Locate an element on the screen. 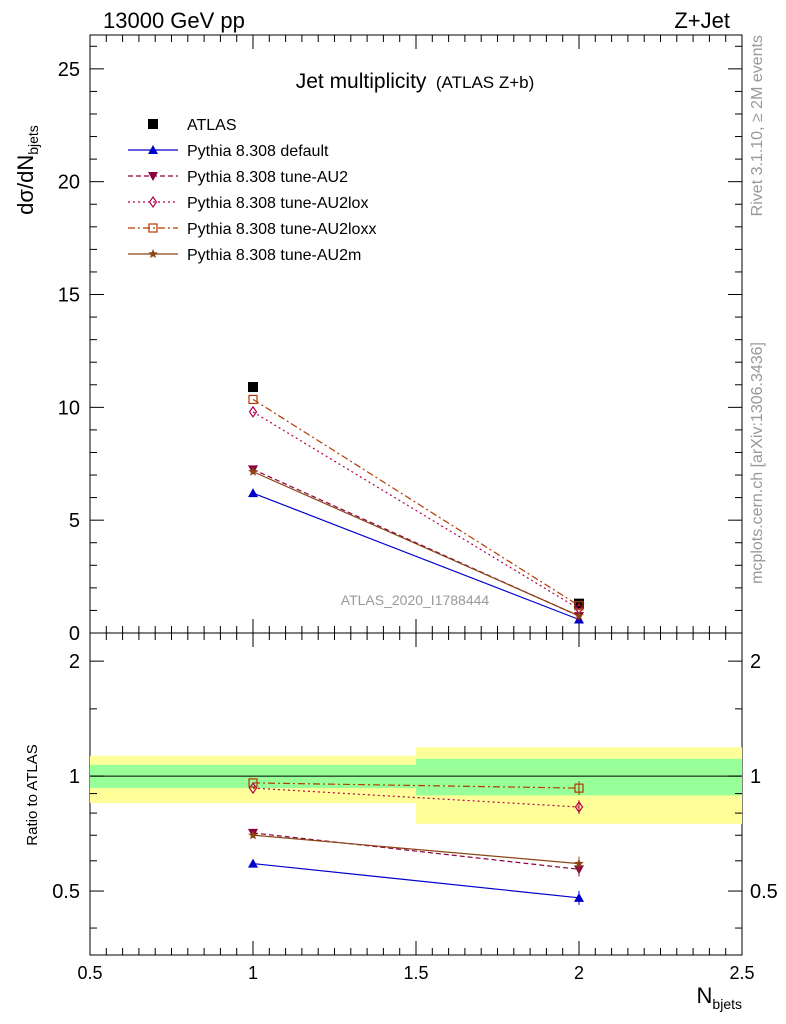 The width and height of the screenshot is (786, 1024). legend-label-AU2m: Pythia 8.308 tune-AU2m is located at coordinates (274, 255).